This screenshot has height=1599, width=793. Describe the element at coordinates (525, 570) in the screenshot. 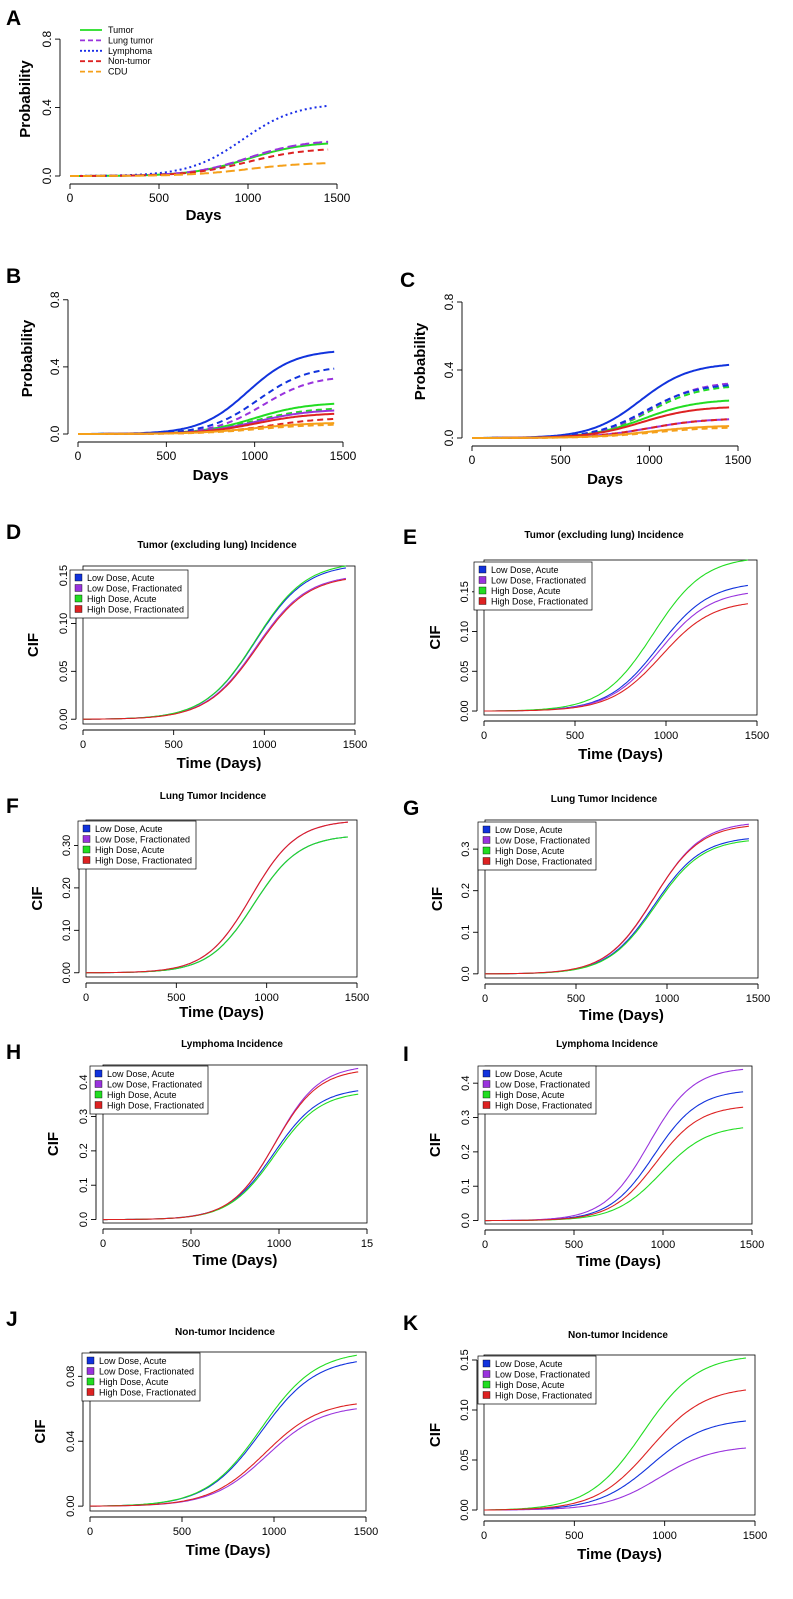

I see `legend-label-E: Low Dose, Acute` at that location.